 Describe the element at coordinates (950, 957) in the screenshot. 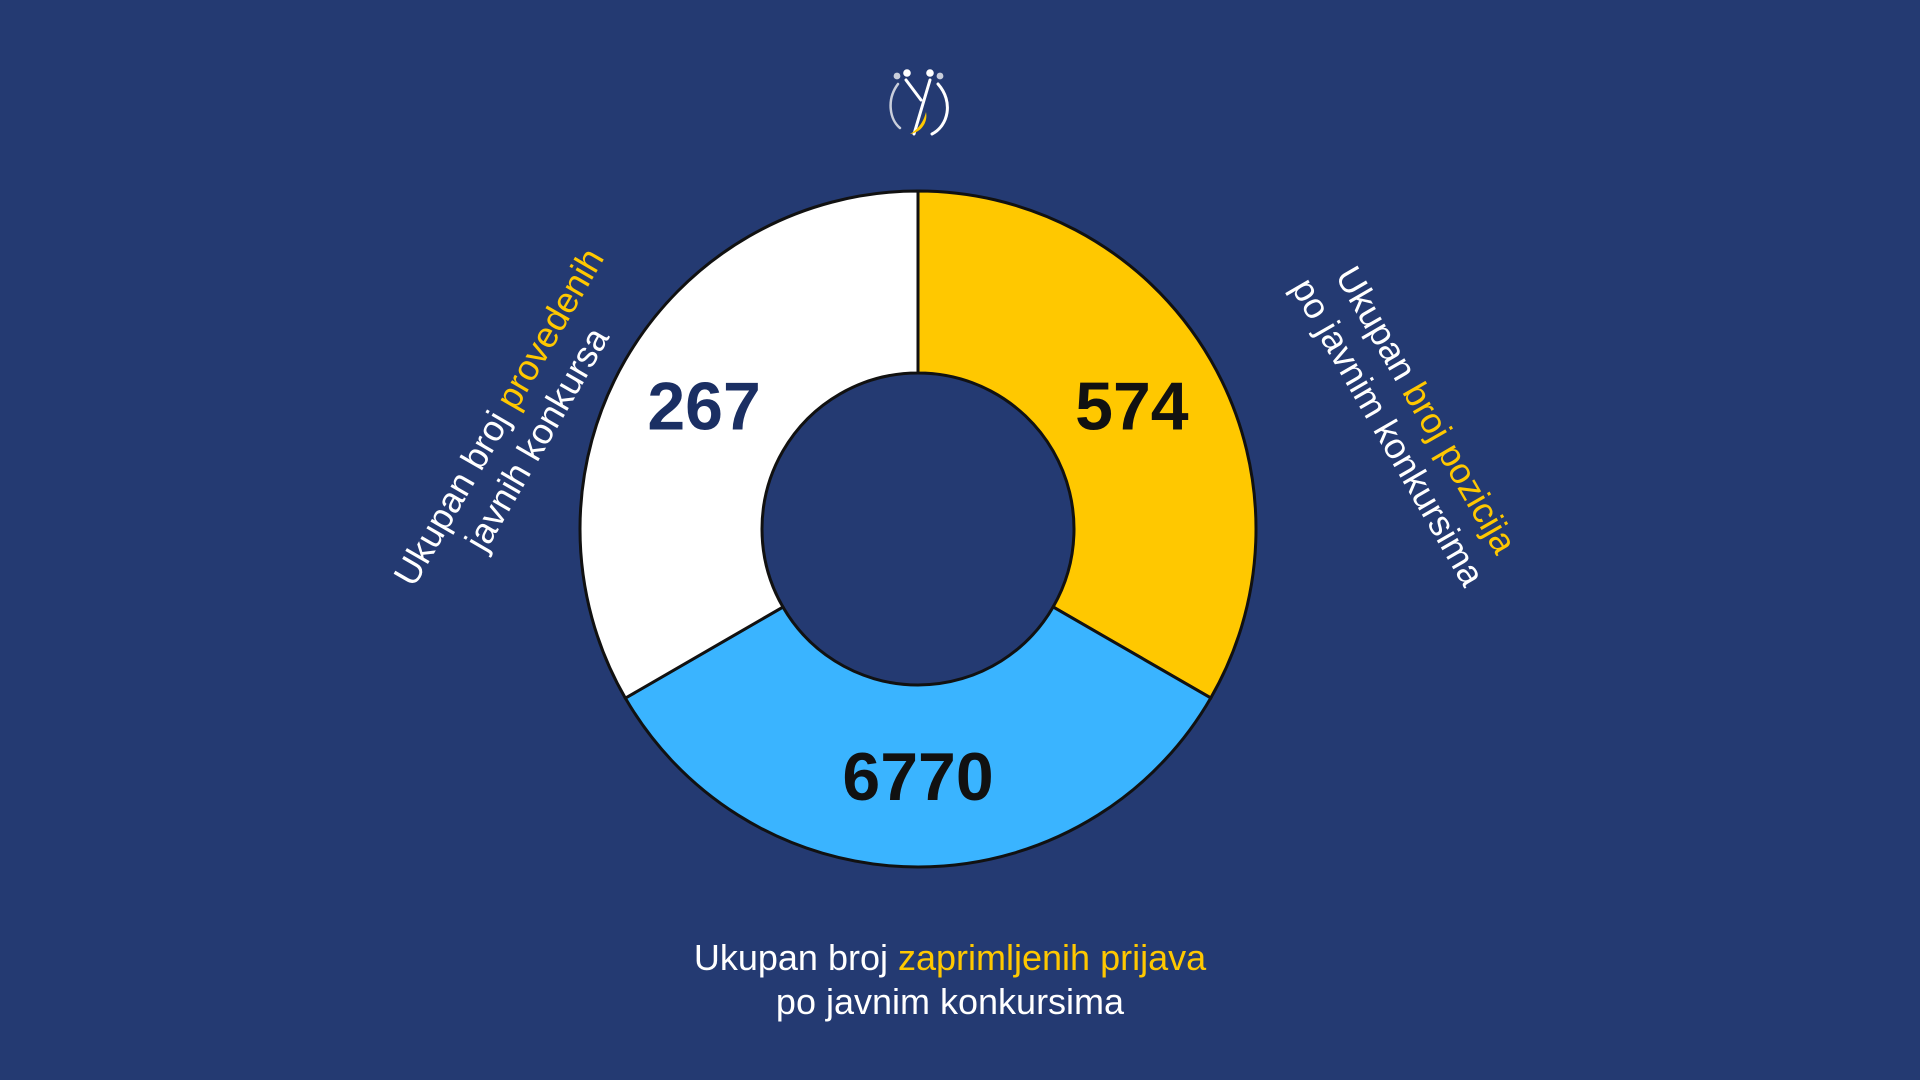

I see `label-line-1: Ukupan broj zaprimljenih prijava` at that location.